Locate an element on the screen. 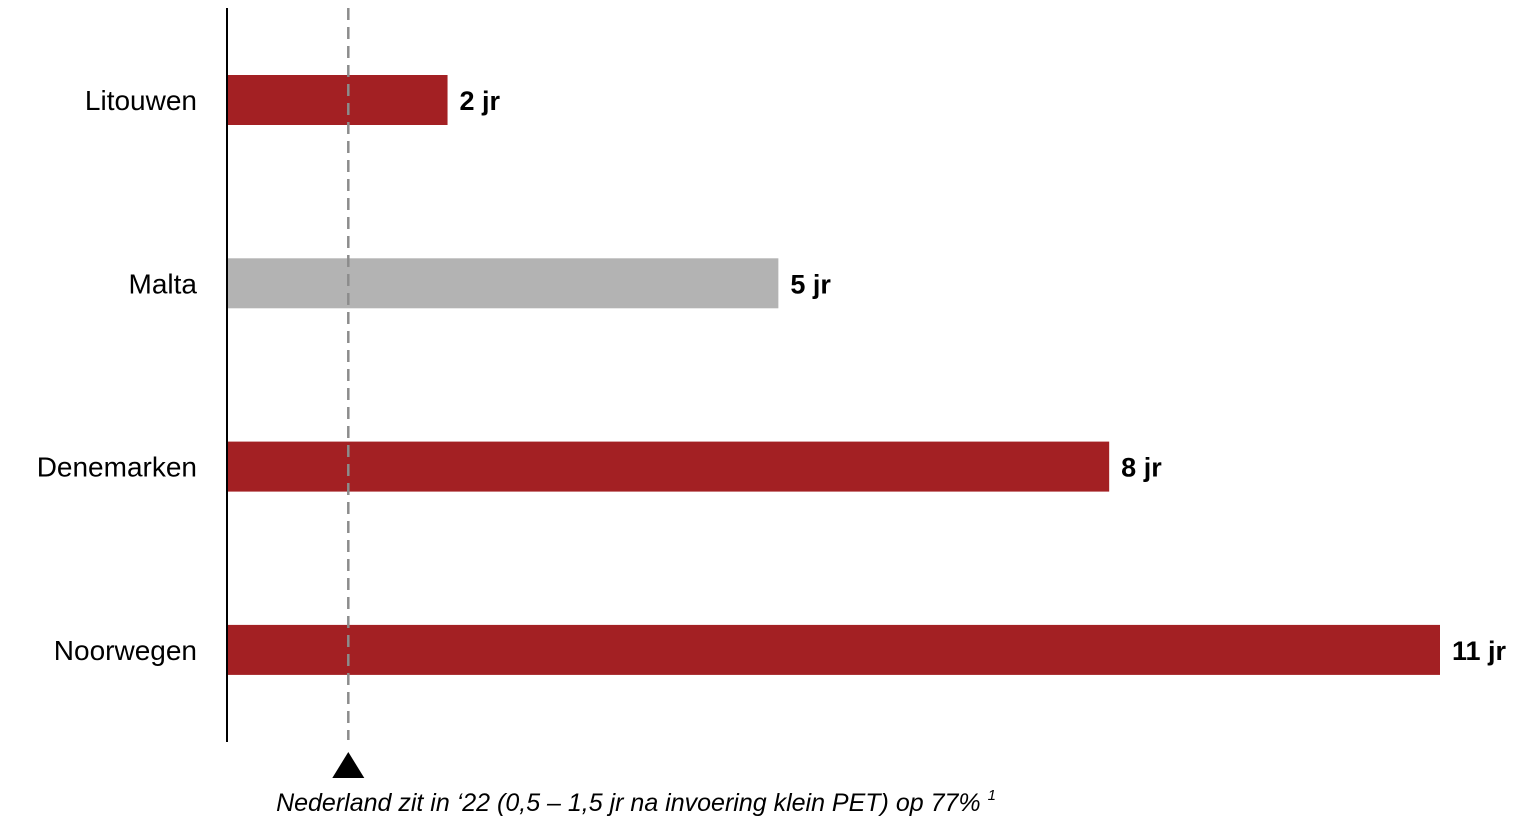 The image size is (1519, 822). bar-litouwen is located at coordinates (337, 100).